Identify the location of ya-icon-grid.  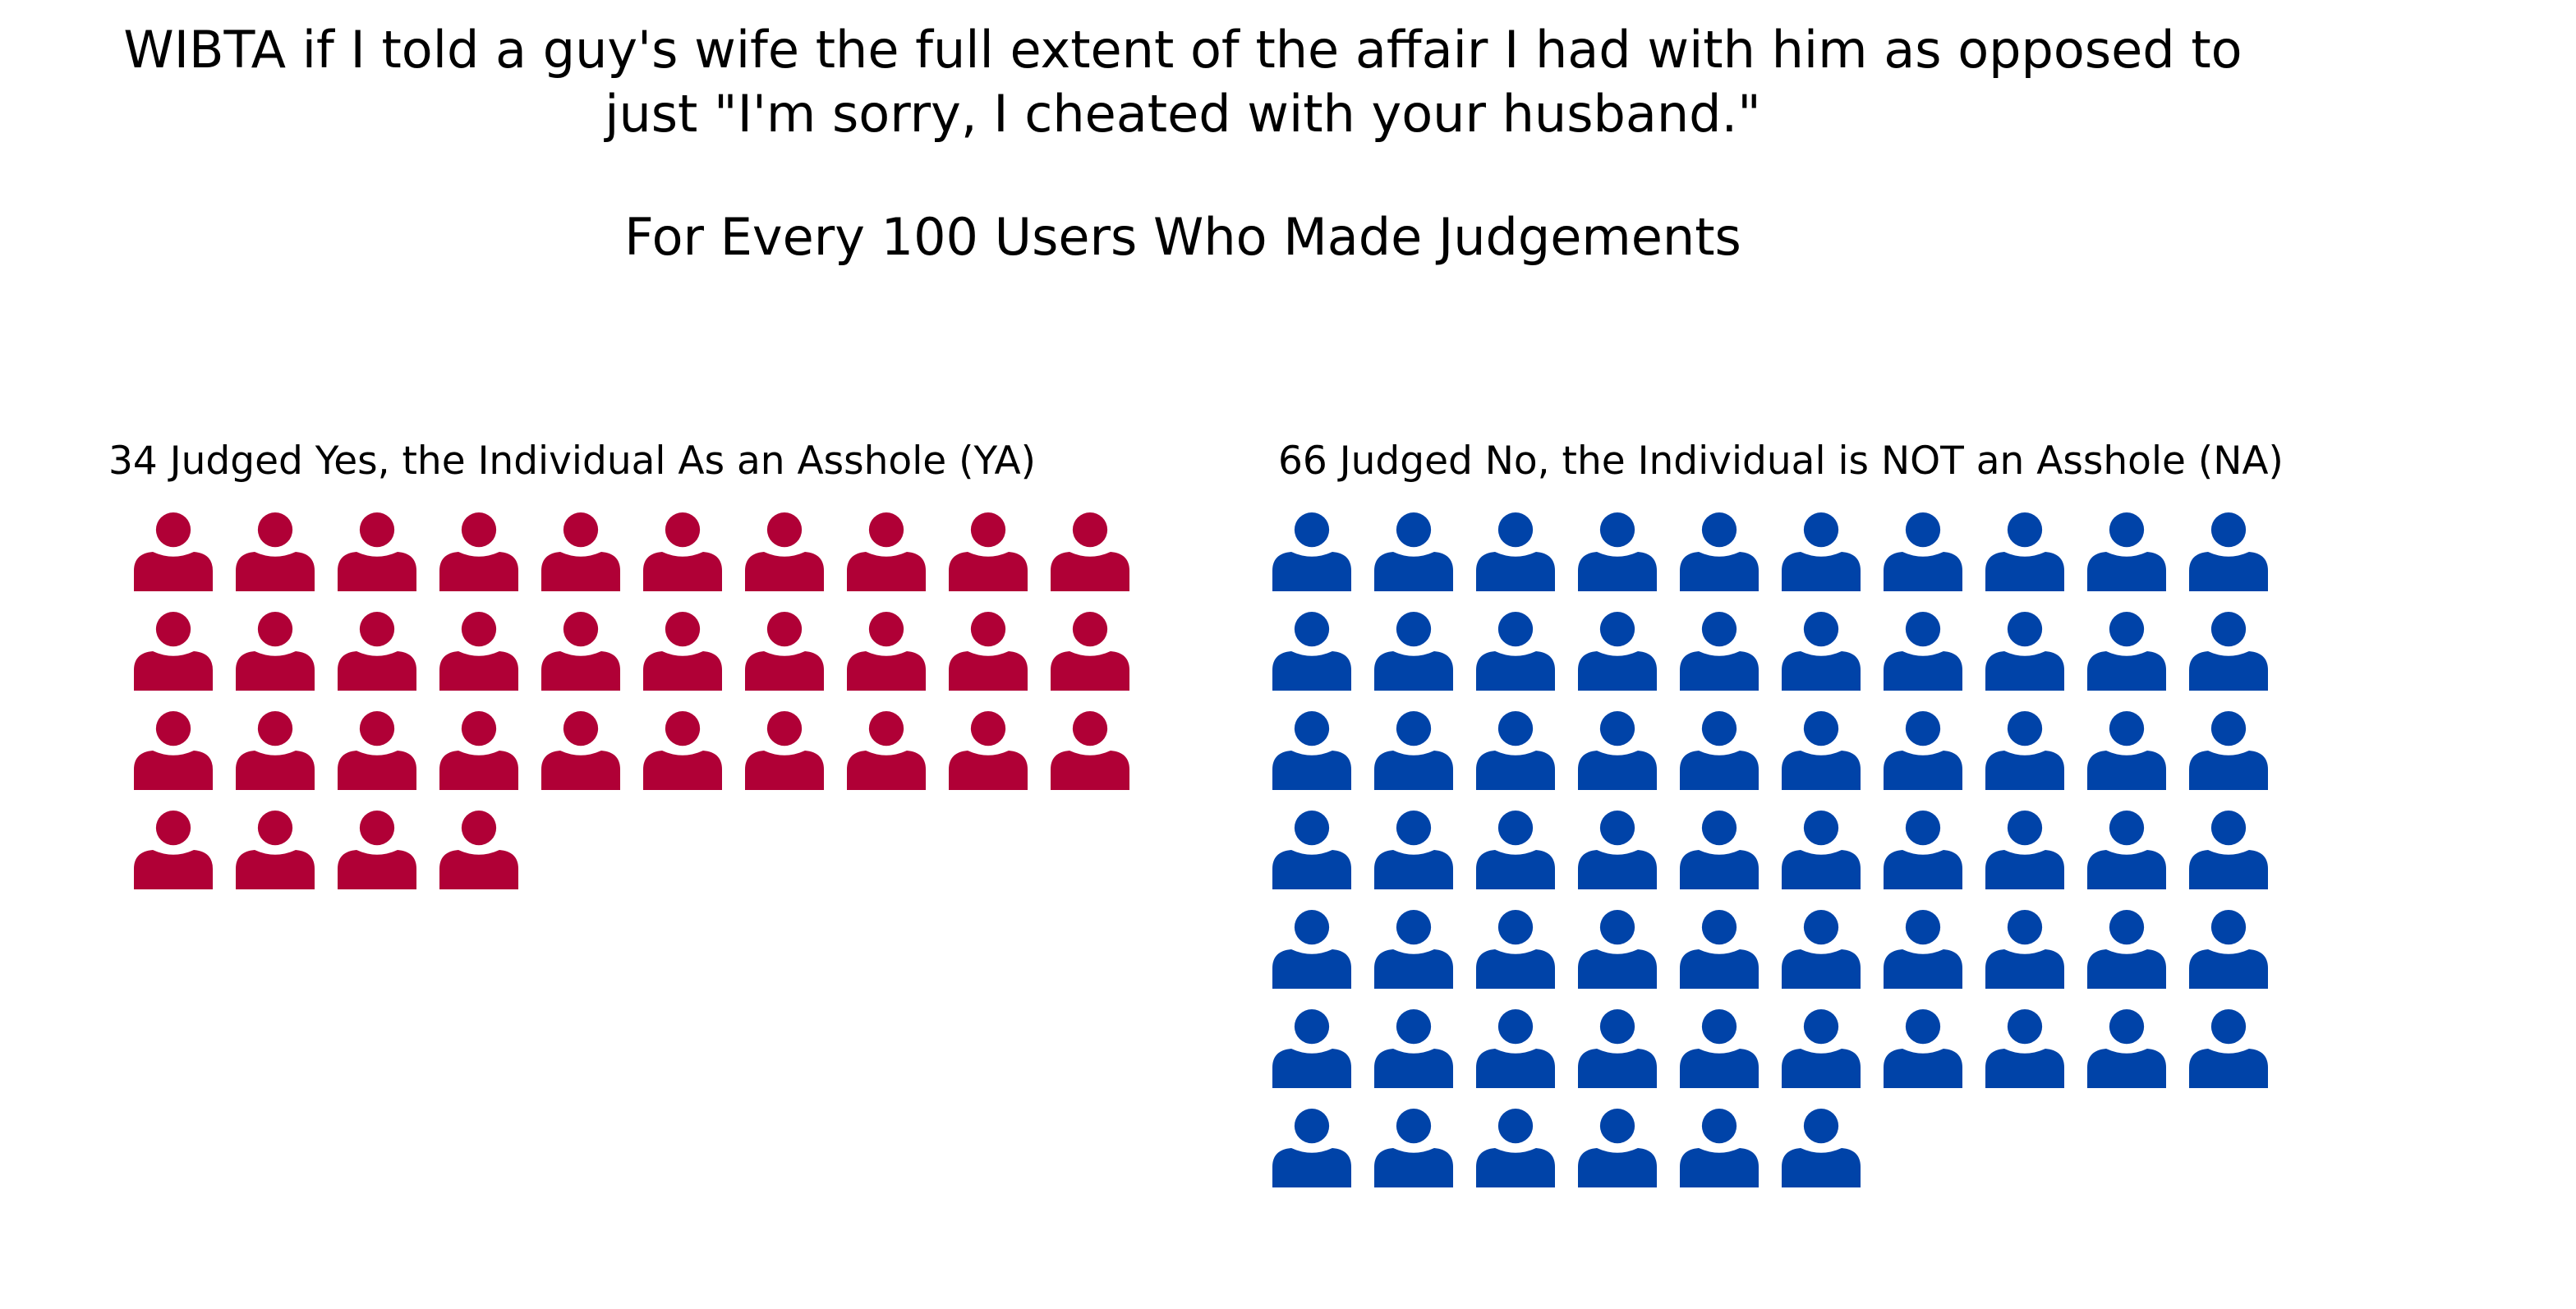
(631, 700).